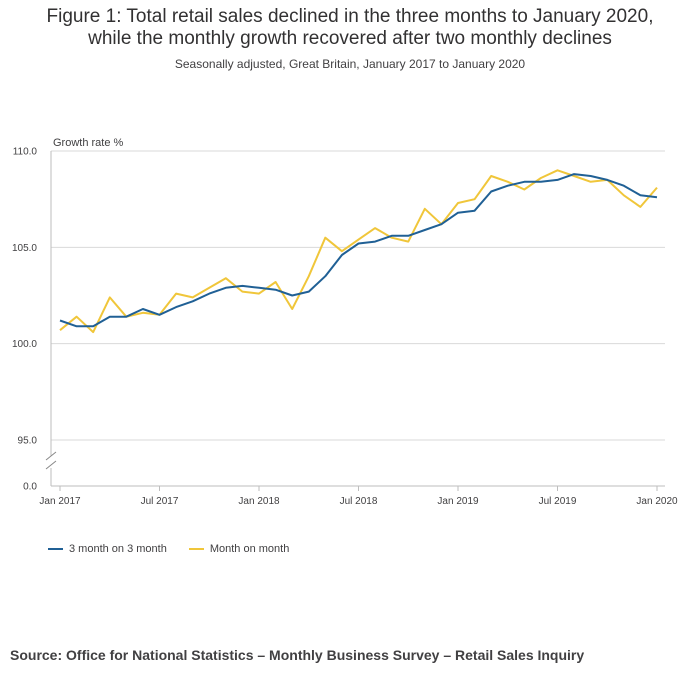  I want to click on legend-swatch-three-month, so click(55, 549).